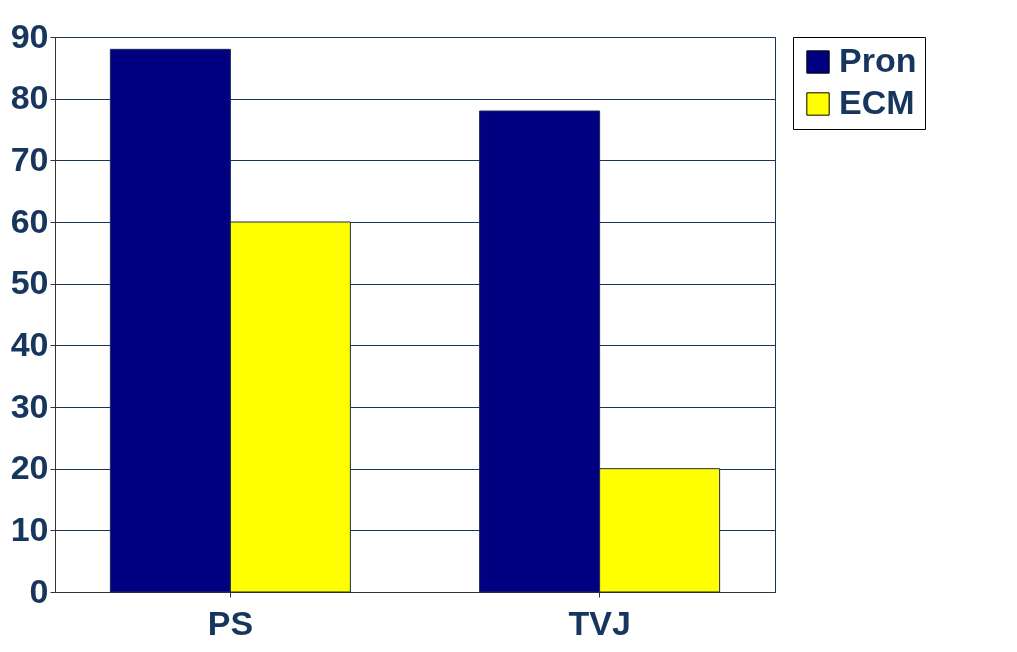  Describe the element at coordinates (878, 60) in the screenshot. I see `legend-label: Pron` at that location.